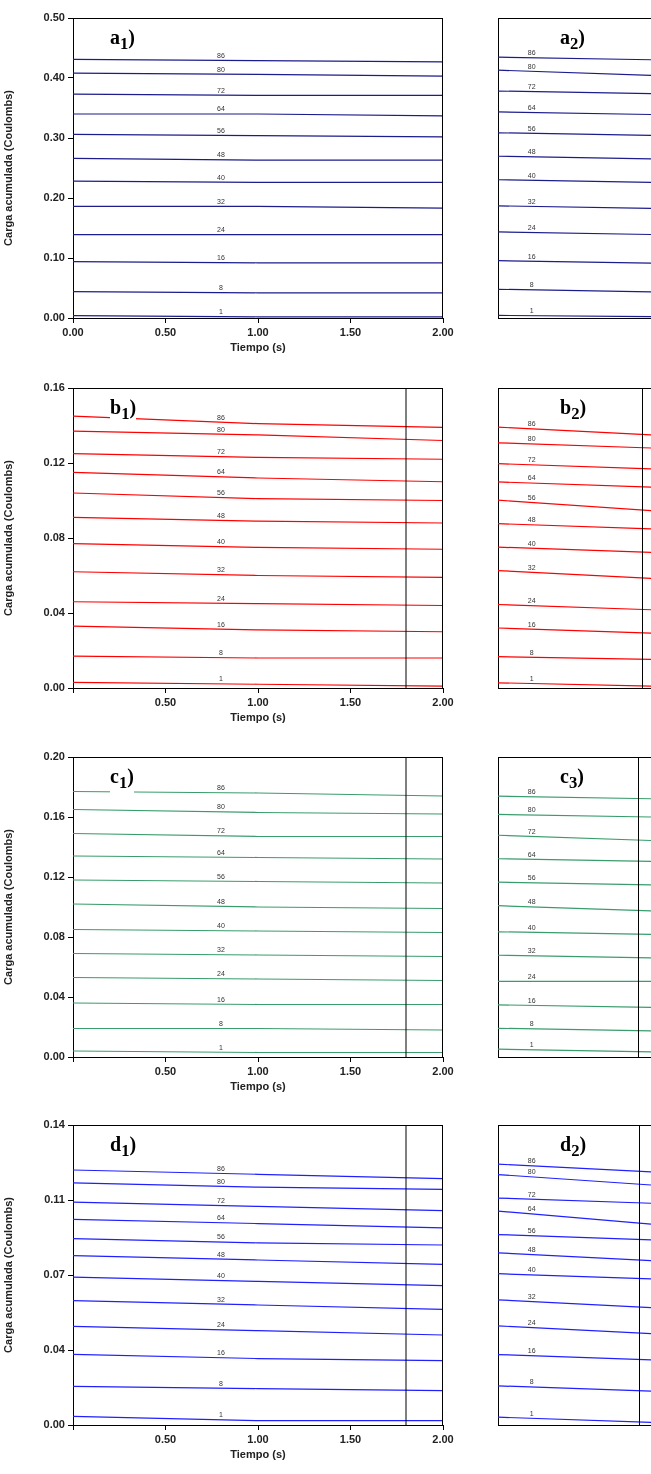 The image size is (651, 1474). I want to click on annotation: d$_{1}$), so click(123, 1147).